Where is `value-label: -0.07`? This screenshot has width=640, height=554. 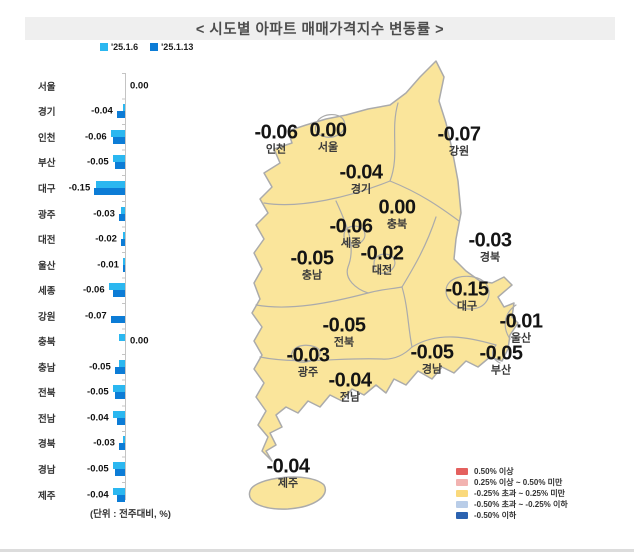
value-label: -0.07 is located at coordinates (96, 316).